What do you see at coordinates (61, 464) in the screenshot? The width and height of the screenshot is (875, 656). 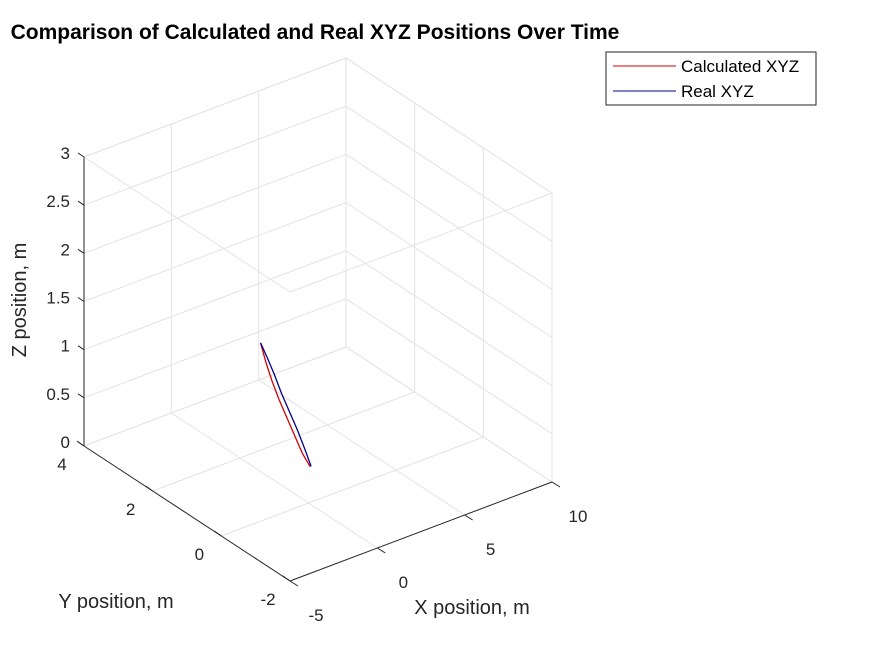 I see `y-tick-label-3: 4` at bounding box center [61, 464].